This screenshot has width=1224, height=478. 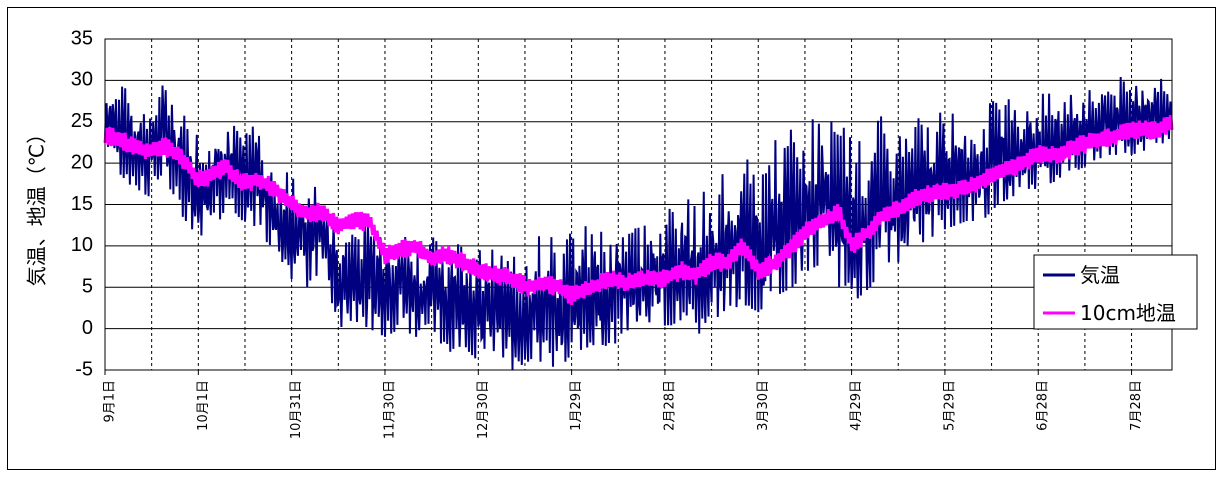 I want to click on x-tick-label: 4月29日, so click(x=856, y=405).